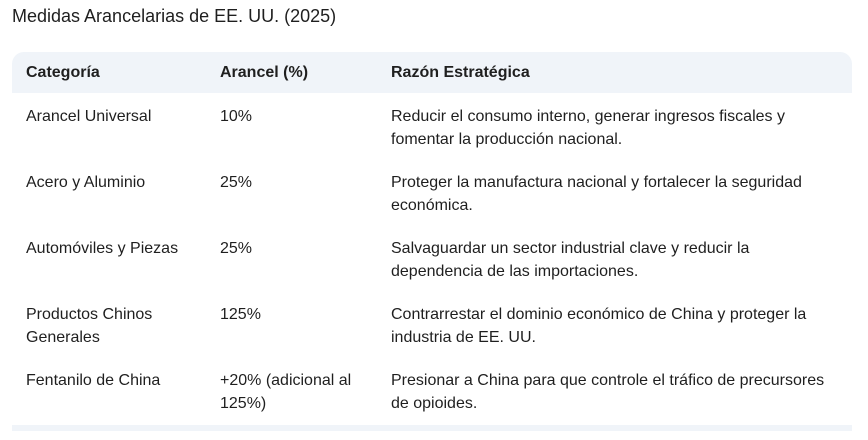 This screenshot has width=868, height=440. Describe the element at coordinates (102, 248) in the screenshot. I see `cell-category: Automóviles y Piezas` at that location.